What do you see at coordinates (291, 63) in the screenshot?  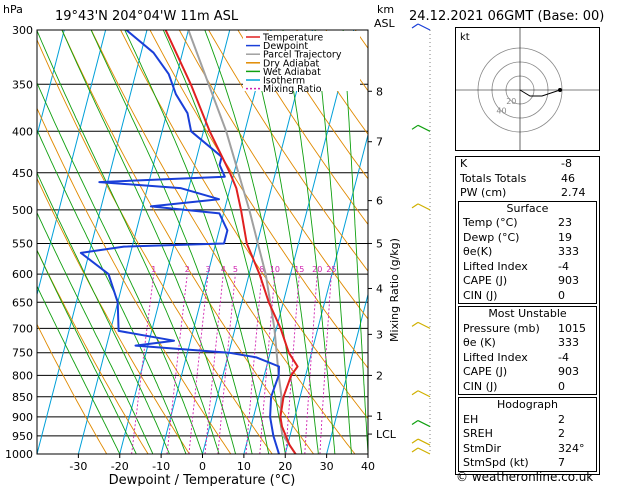 I see `legend-entry: Dry Adiabat` at bounding box center [291, 63].